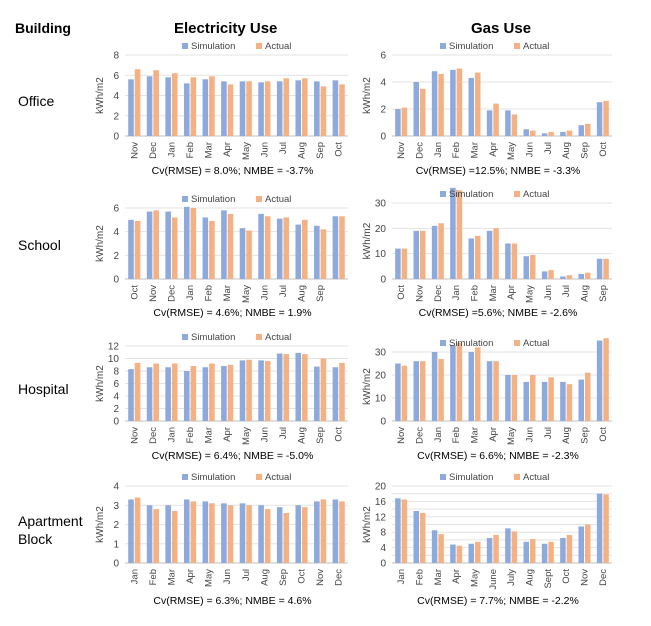 The width and height of the screenshot is (651, 626). Describe the element at coordinates (116, 76) in the screenshot. I see `office-electricity-ytick-label: 6` at that location.